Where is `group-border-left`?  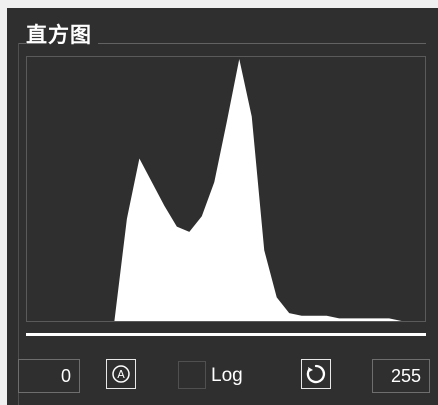 group-border-left is located at coordinates (18, 224).